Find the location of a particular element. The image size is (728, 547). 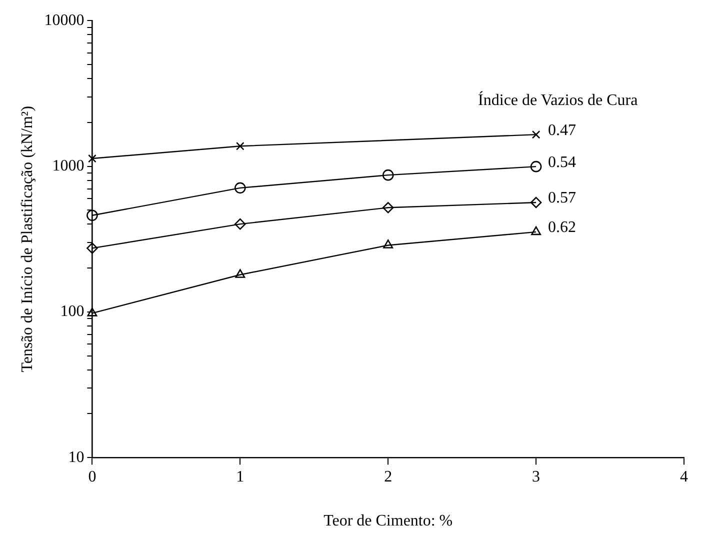

x-tick-label: 3 is located at coordinates (536, 477).